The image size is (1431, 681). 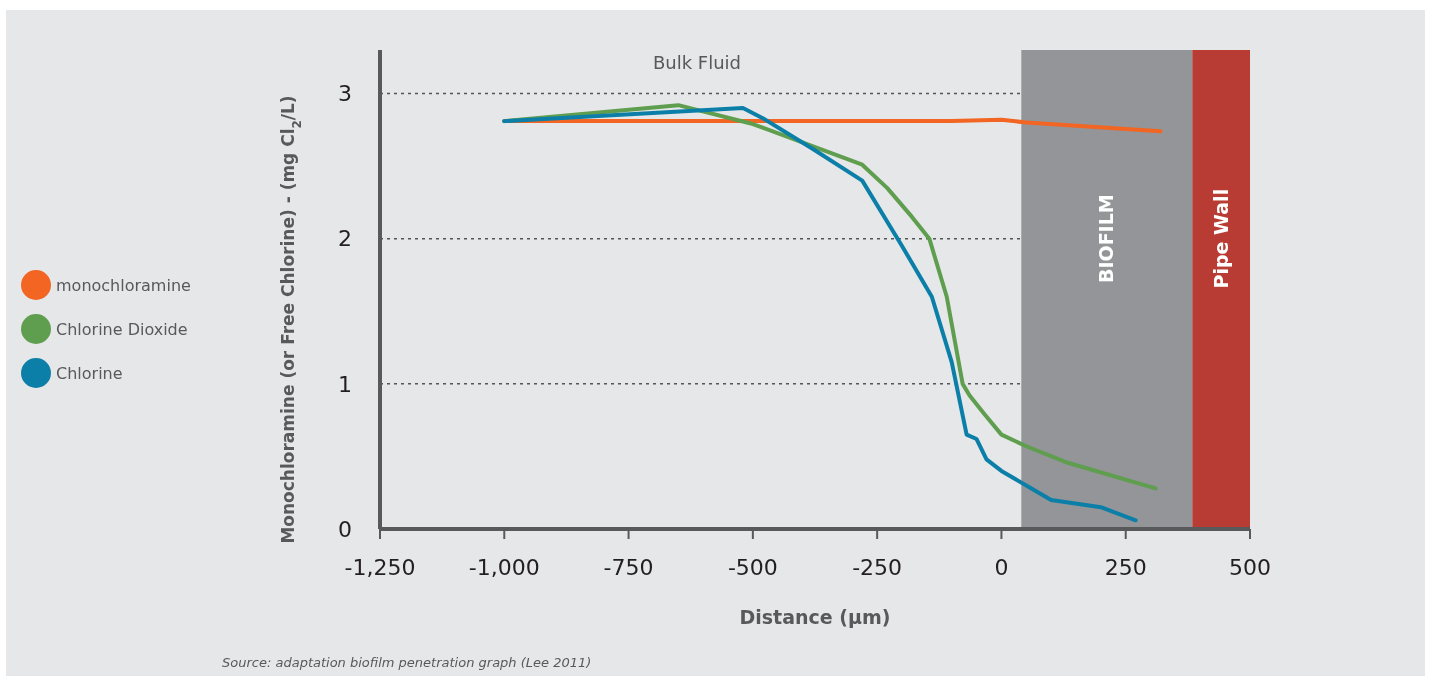 What do you see at coordinates (504, 567) in the screenshot?
I see `x-tick-label: -1,000` at bounding box center [504, 567].